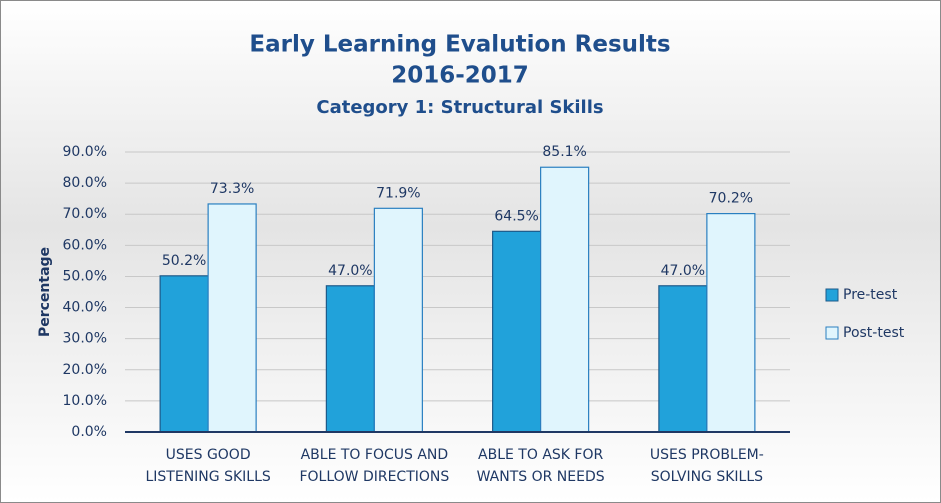 The width and height of the screenshot is (941, 503). I want to click on data-label: 70.2%, so click(731, 199).